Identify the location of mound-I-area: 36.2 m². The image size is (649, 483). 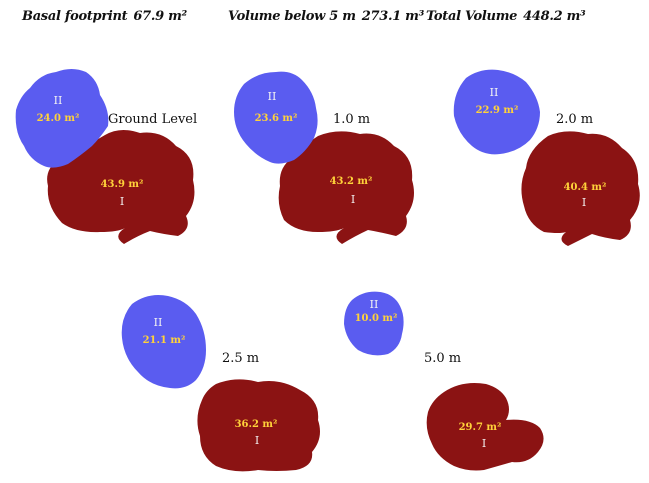
(256, 424).